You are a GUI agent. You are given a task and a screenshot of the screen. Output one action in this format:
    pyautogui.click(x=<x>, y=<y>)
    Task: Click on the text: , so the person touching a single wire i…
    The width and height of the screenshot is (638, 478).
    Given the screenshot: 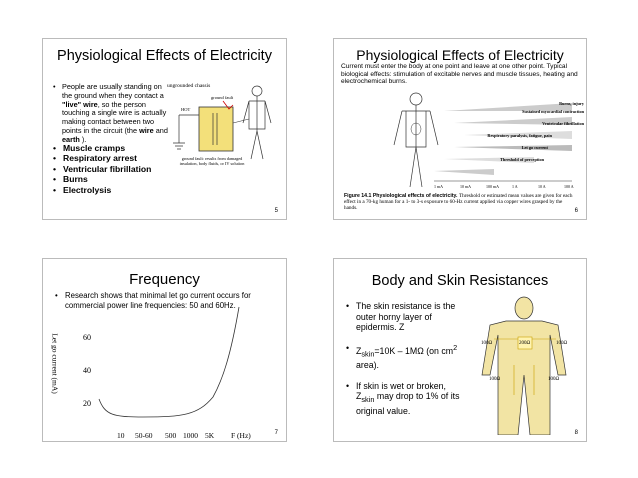 What is the action you would take?
    pyautogui.click(x=114, y=117)
    